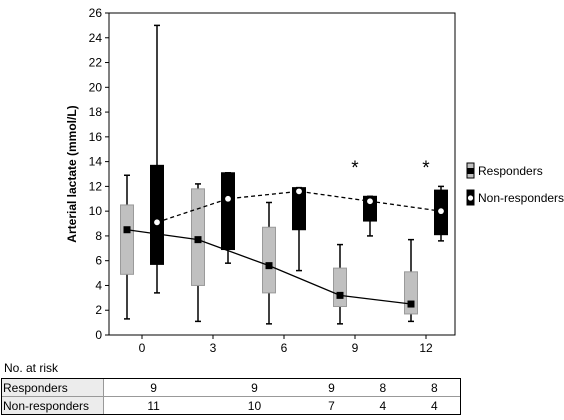 This screenshot has width=564, height=420. I want to click on row-label: Non-responders, so click(53, 405).